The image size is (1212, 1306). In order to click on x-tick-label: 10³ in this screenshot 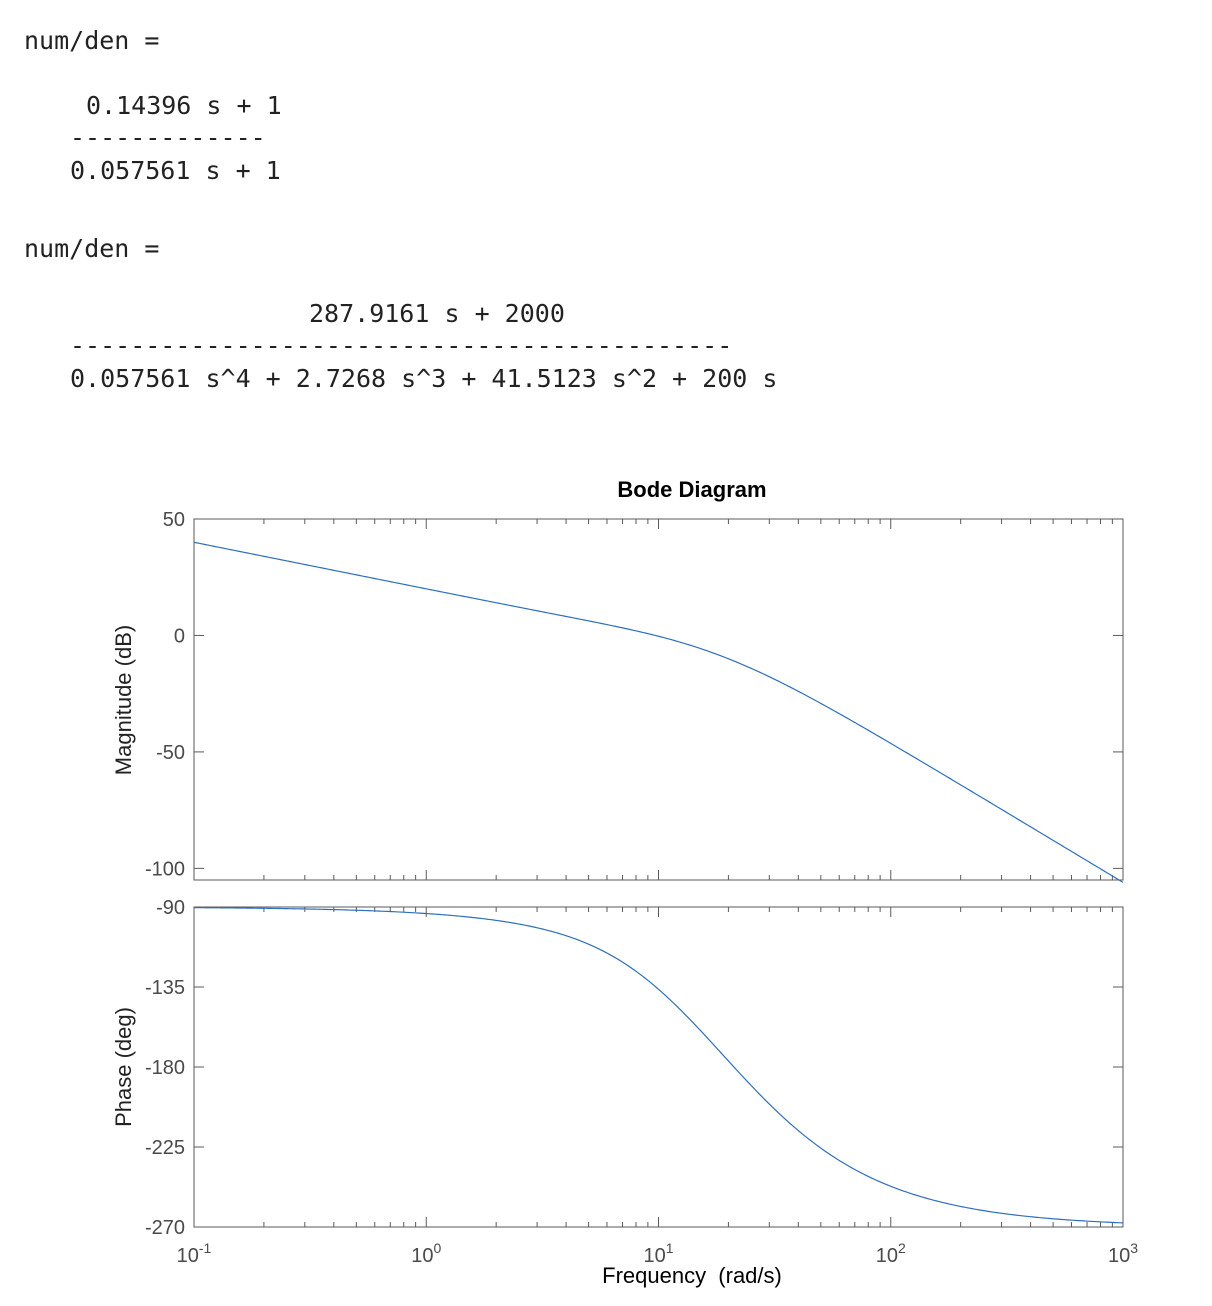, I will do `click(1123, 1253)`.